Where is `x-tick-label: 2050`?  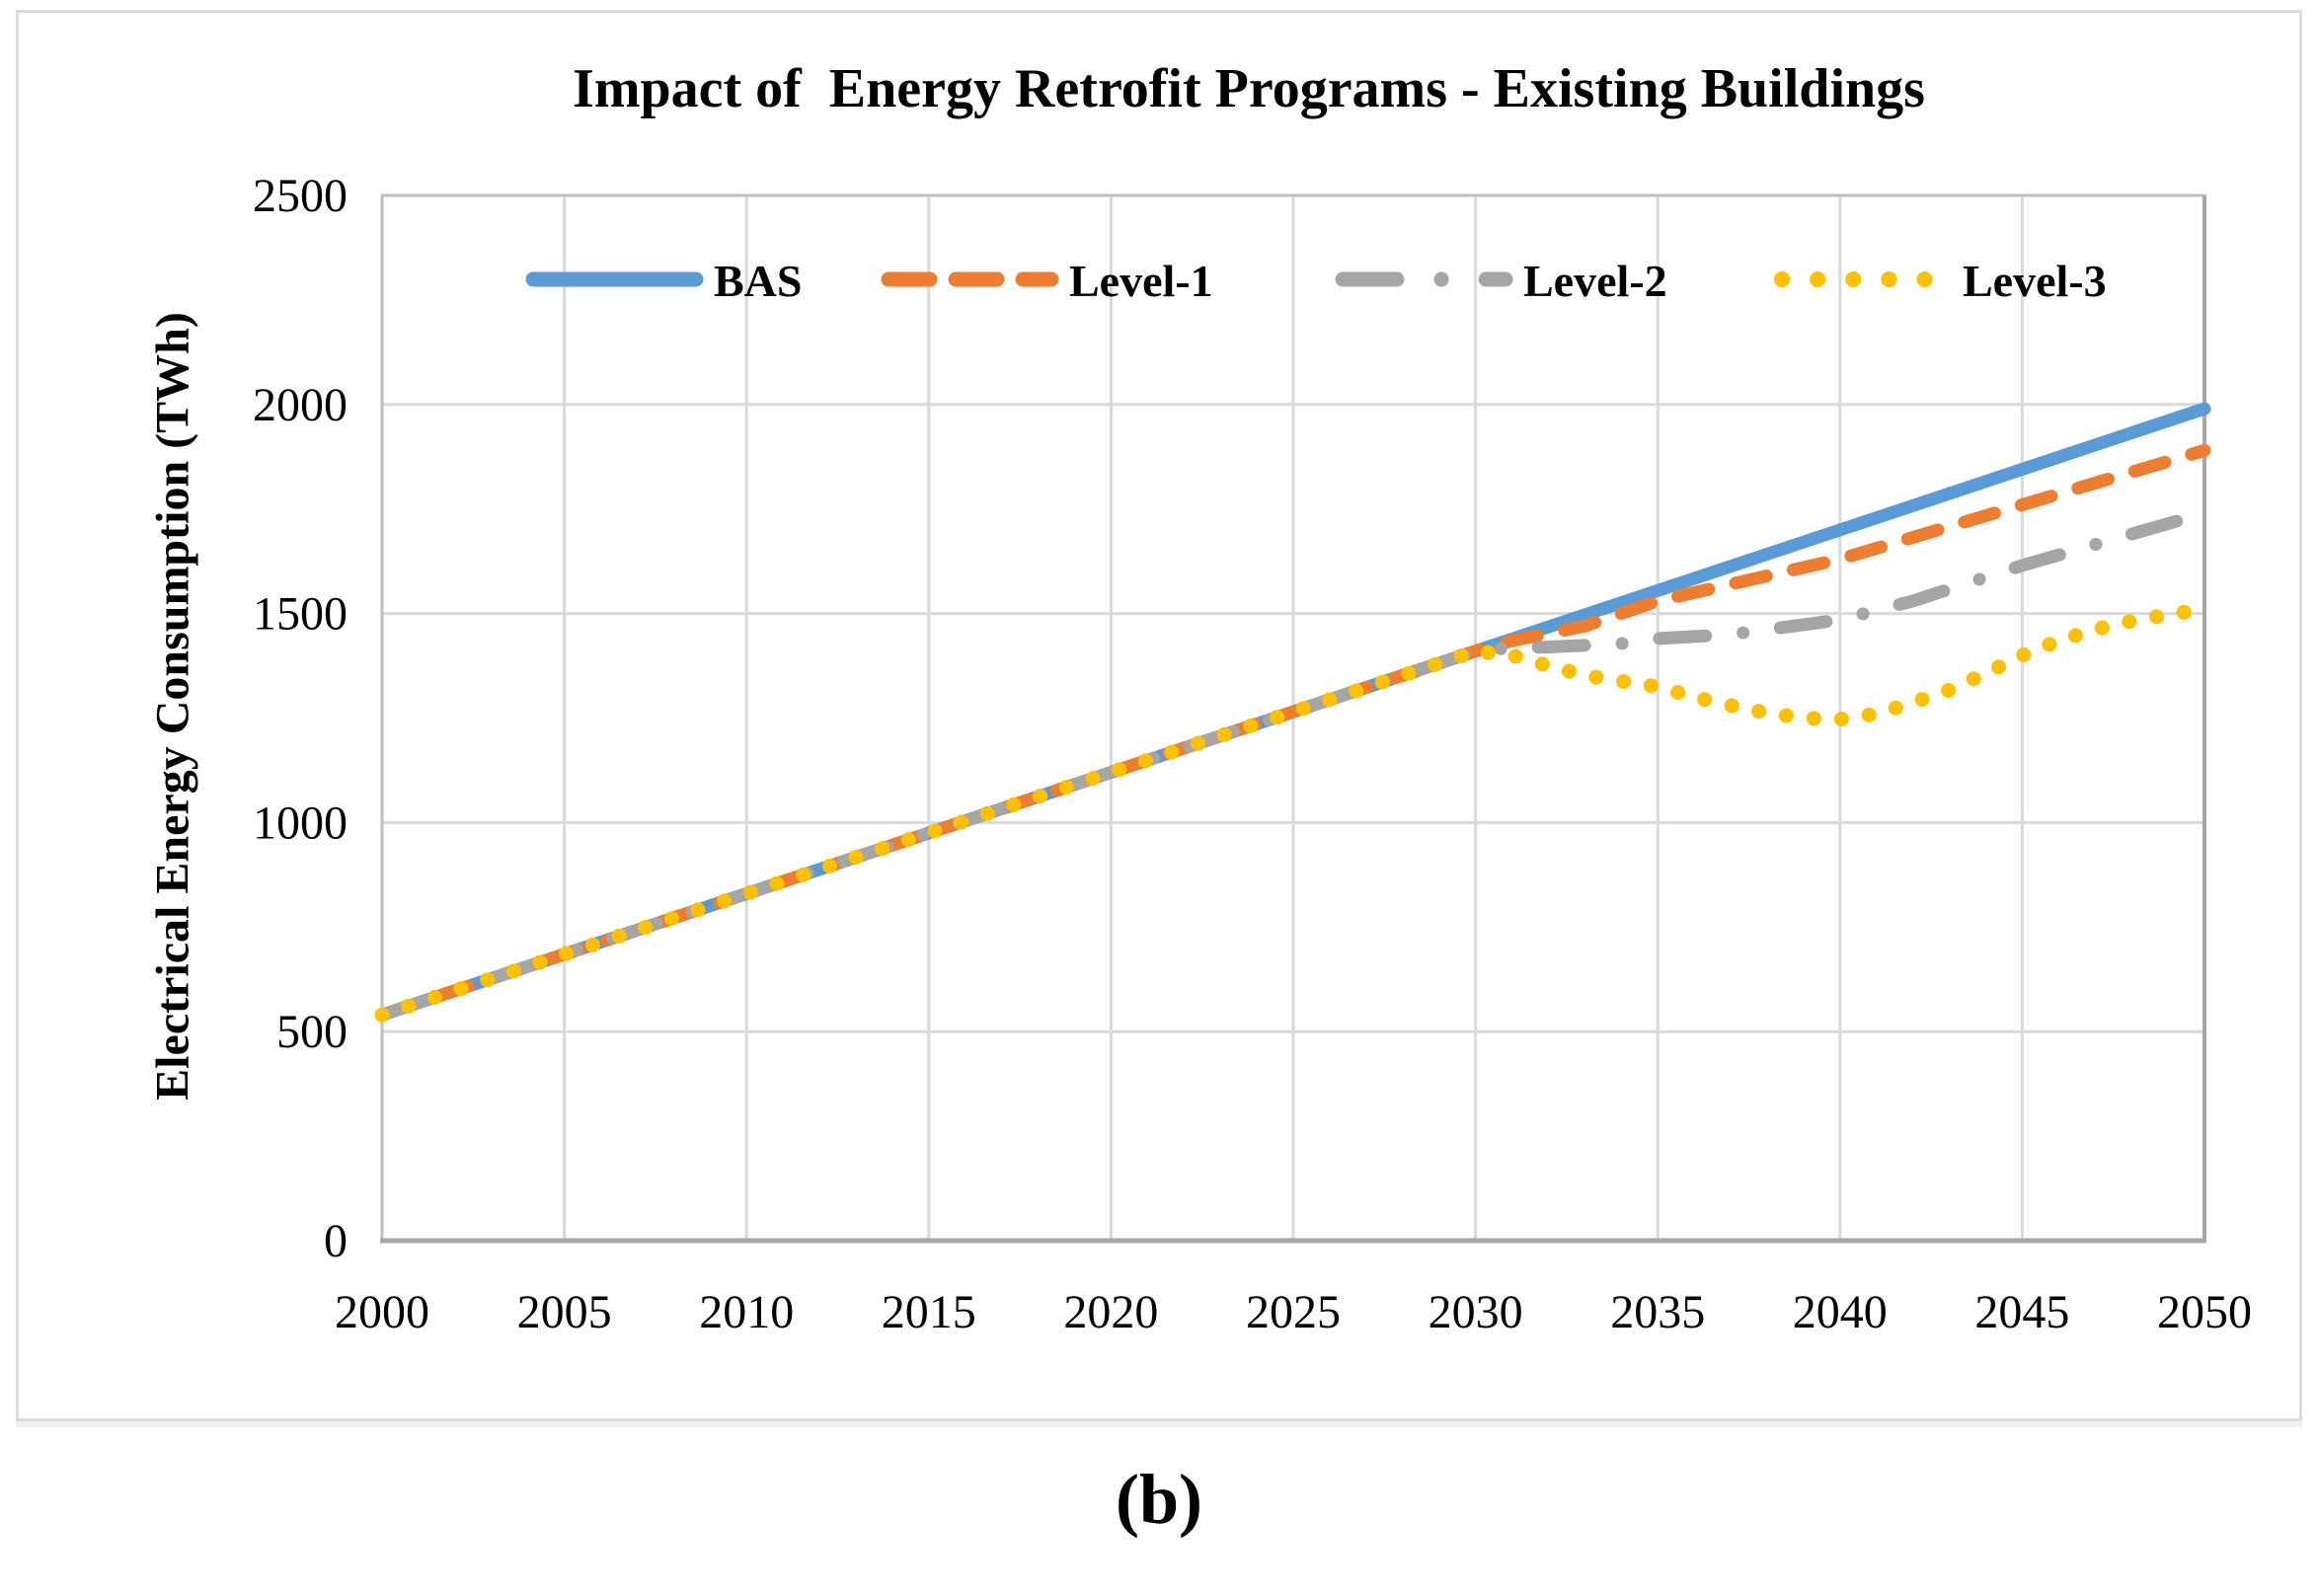
x-tick-label: 2050 is located at coordinates (2204, 1312).